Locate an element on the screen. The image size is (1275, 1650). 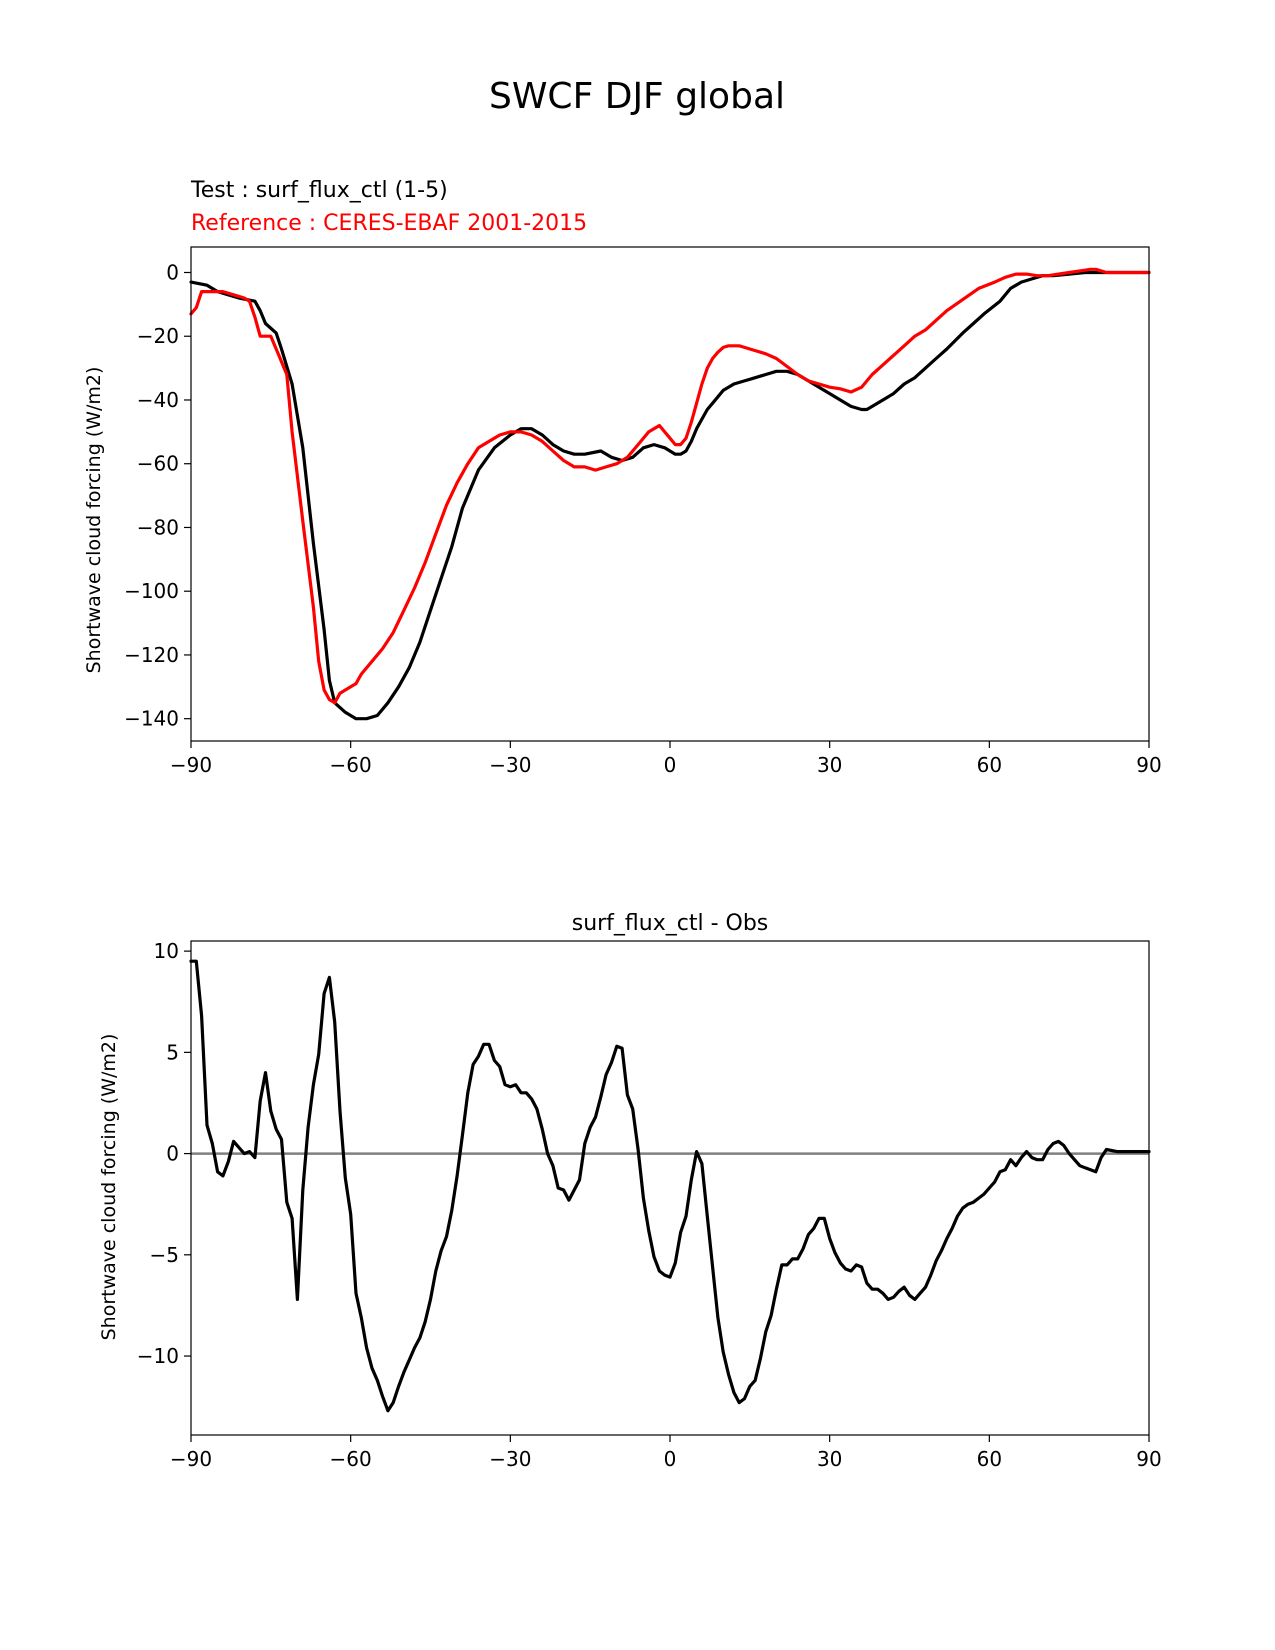
bottom-ytick-label: −10 is located at coordinates (158, 1356).